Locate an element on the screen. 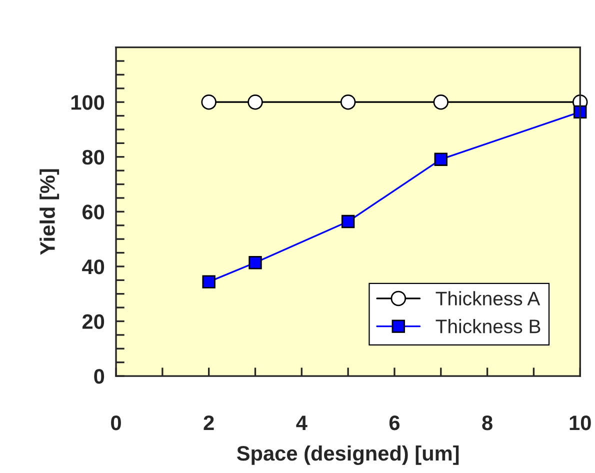  x-axis-title: Space (designed) [um] is located at coordinates (347, 455).